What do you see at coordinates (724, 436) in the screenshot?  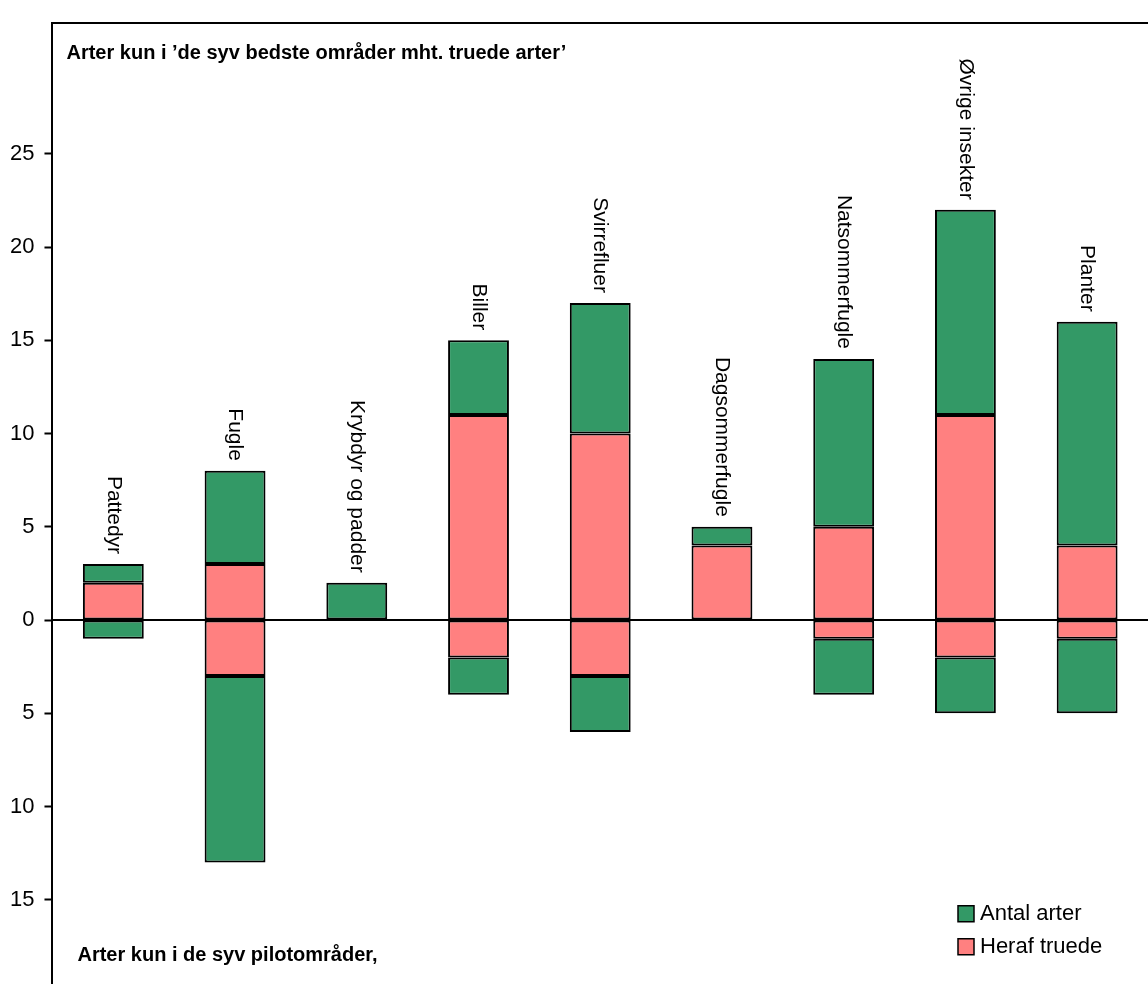 I see `x-tick-label: Dagsommerfugle` at bounding box center [724, 436].